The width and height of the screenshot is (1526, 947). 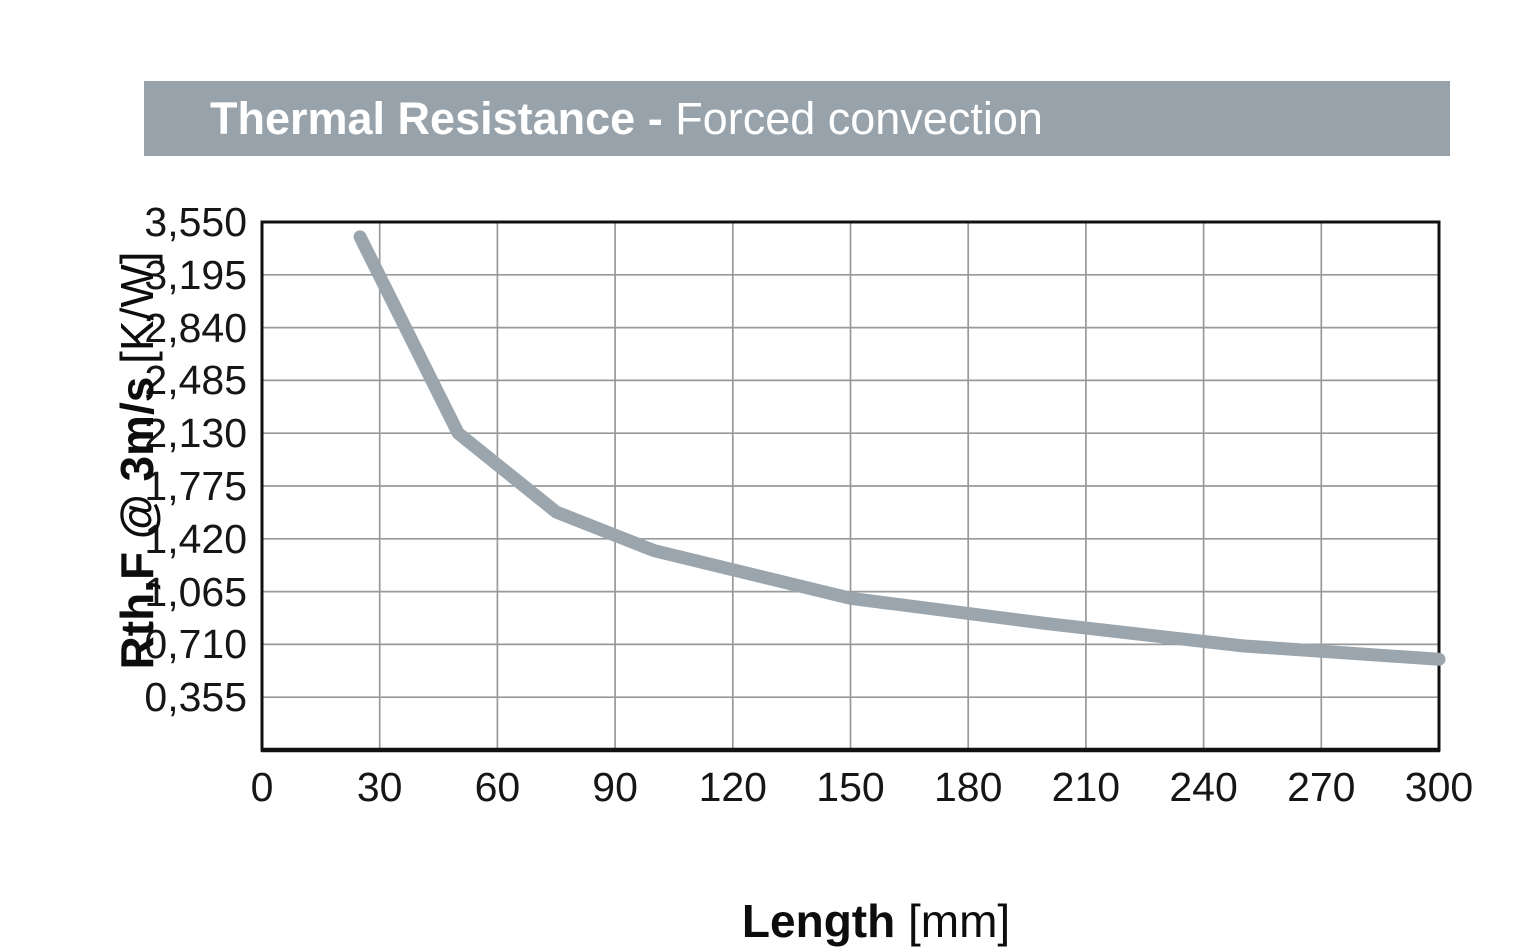 What do you see at coordinates (195, 697) in the screenshot?
I see `y-tick-label: 0,355` at bounding box center [195, 697].